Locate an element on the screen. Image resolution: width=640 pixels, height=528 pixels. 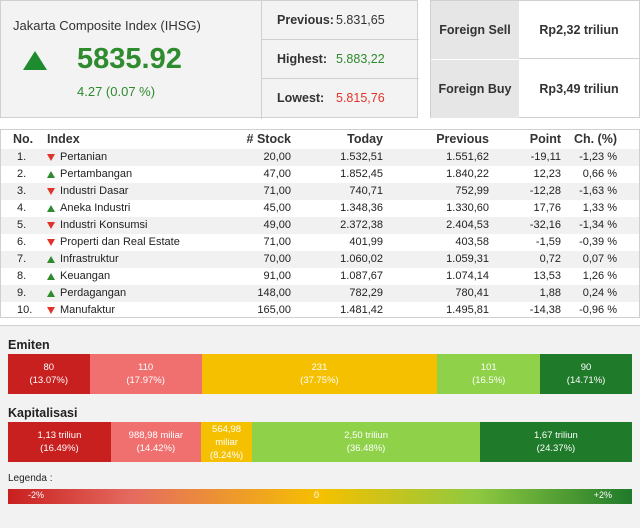
cell-point: 13,53 is located at coordinates (547, 276).